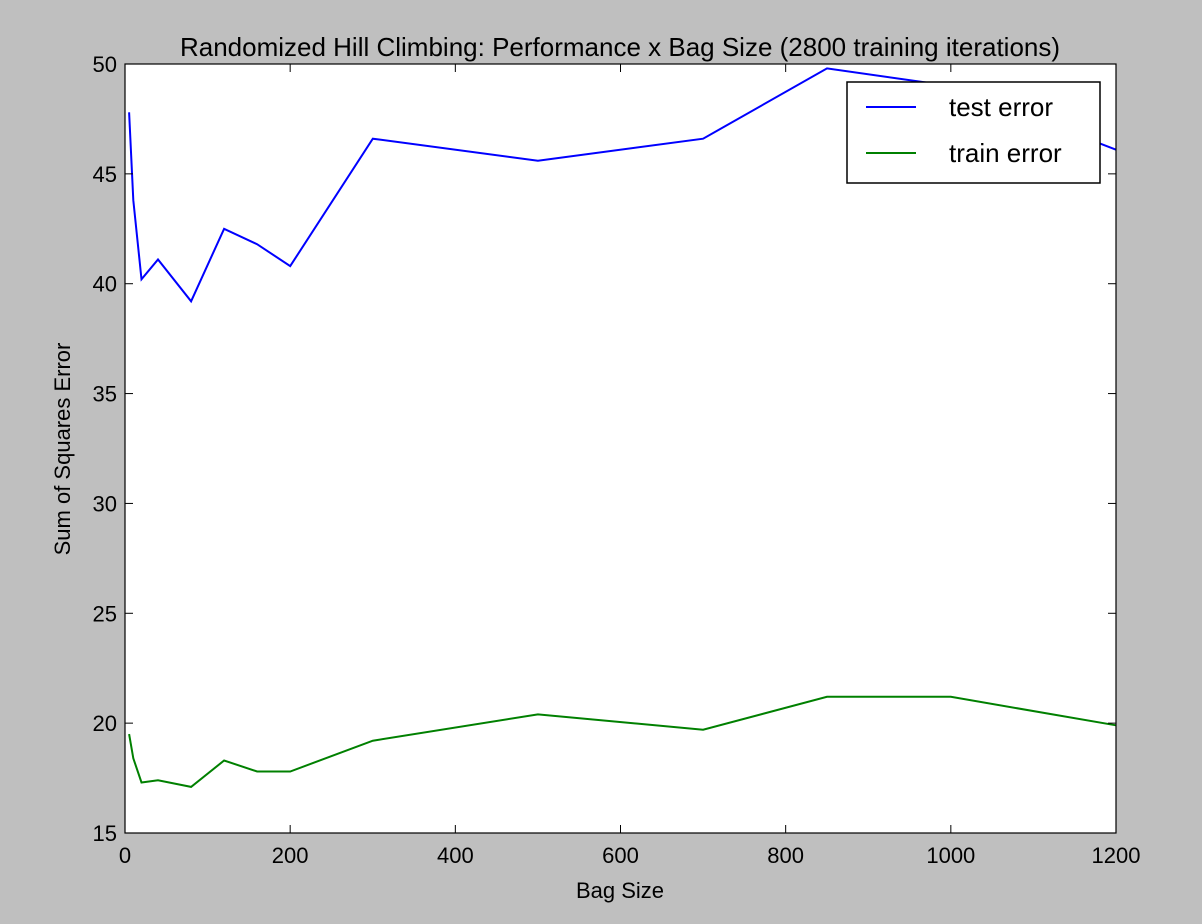 The image size is (1202, 924). Describe the element at coordinates (290, 855) in the screenshot. I see `x-tick-label: 200` at that location.